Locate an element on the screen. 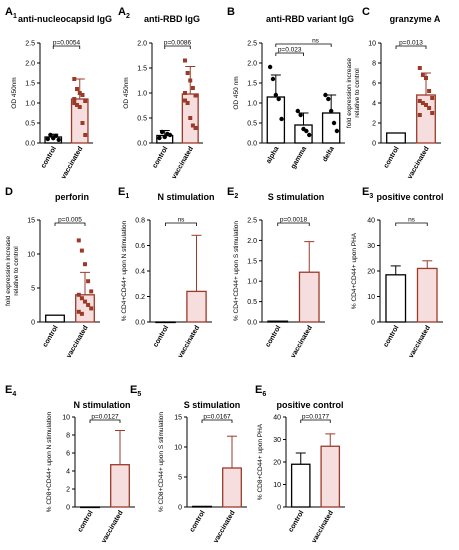 Image resolution: width=459 pixels, height=550 pixels. y-tick-label: 2.5 is located at coordinates (30, 44).